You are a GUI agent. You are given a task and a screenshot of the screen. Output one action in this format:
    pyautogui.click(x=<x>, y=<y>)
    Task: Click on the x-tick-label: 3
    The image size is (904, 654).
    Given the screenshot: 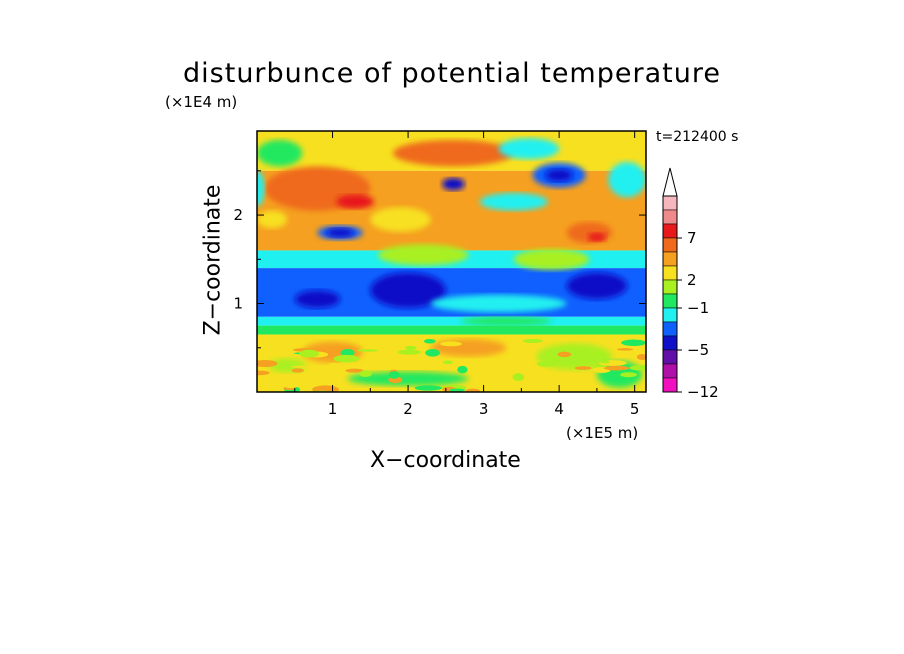 What is the action you would take?
    pyautogui.click(x=484, y=409)
    